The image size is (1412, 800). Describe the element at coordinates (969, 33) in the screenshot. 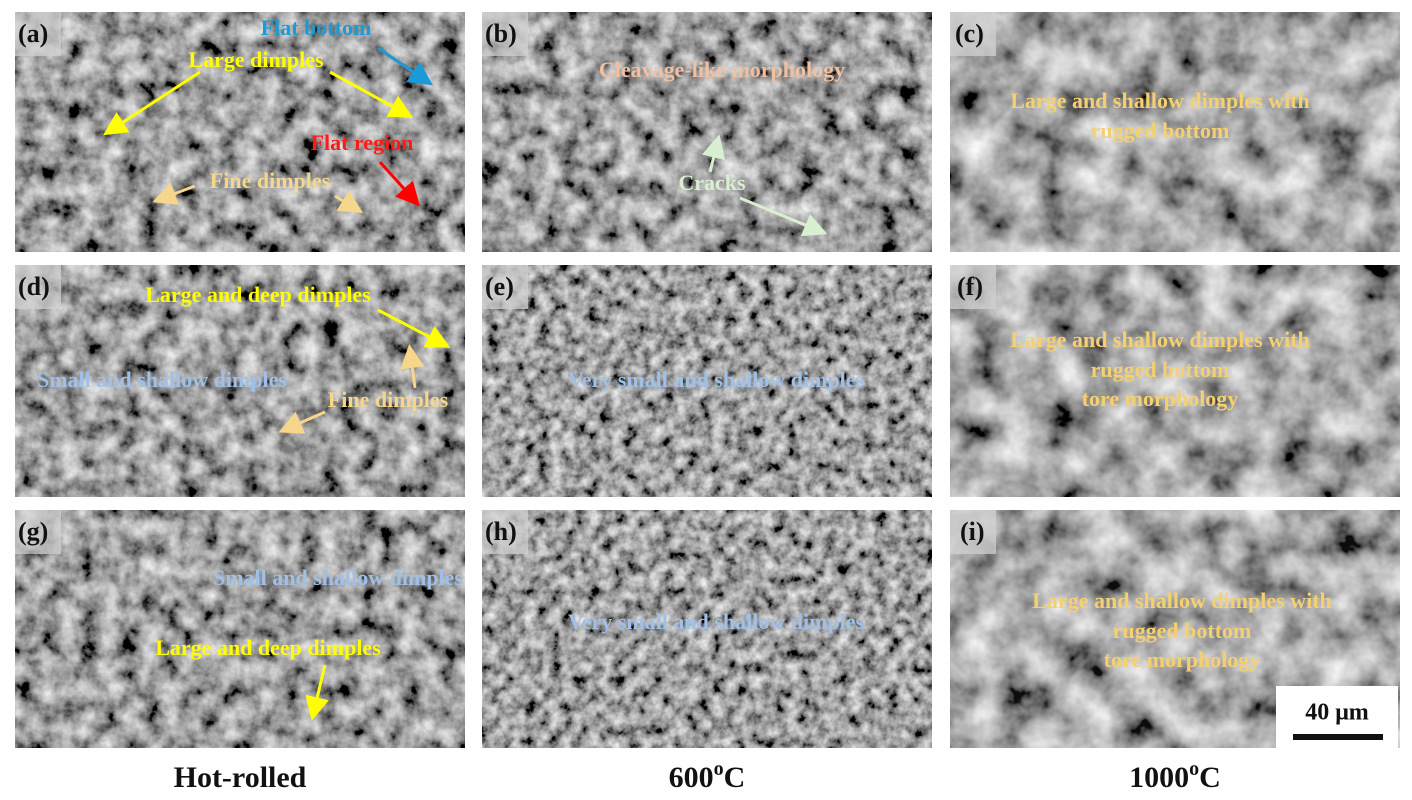

I see `panel-label: (c)` at that location.